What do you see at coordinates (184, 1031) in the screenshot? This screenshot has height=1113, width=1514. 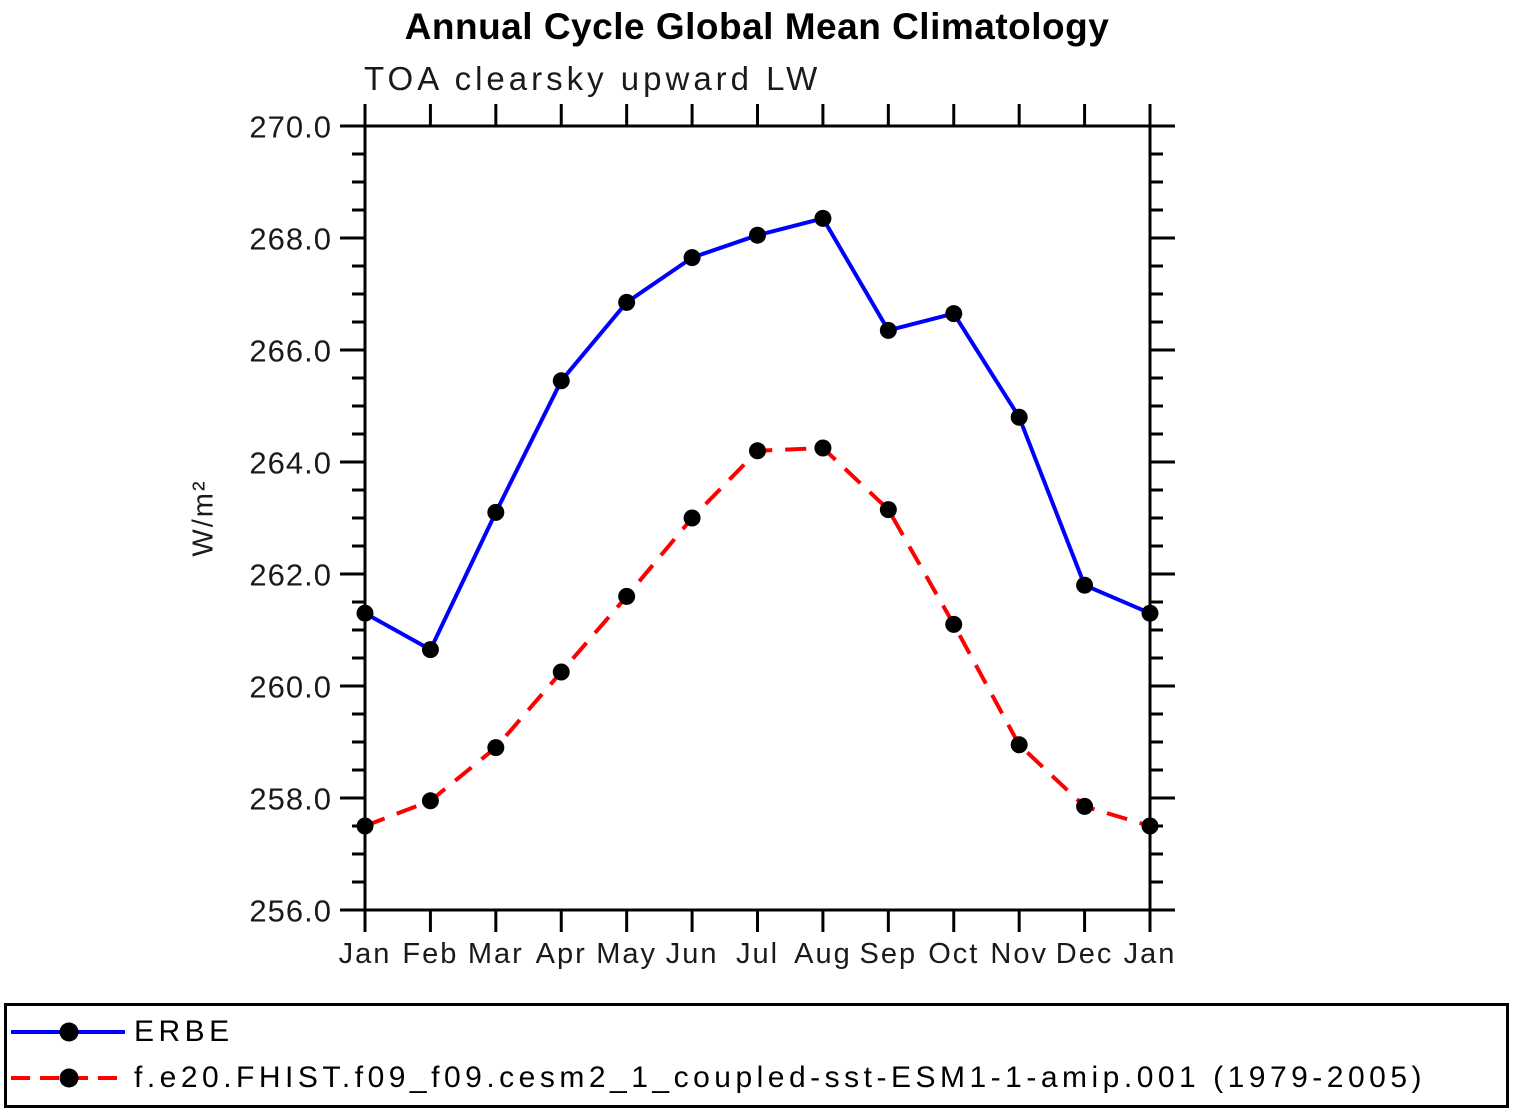 I see `legend-label-erbe: ERBE` at bounding box center [184, 1031].